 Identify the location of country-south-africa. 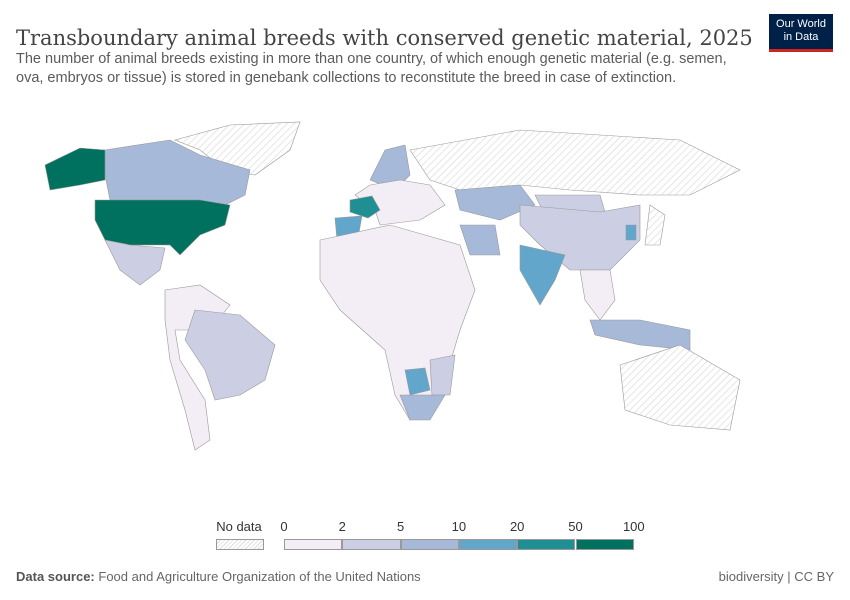
(422, 407).